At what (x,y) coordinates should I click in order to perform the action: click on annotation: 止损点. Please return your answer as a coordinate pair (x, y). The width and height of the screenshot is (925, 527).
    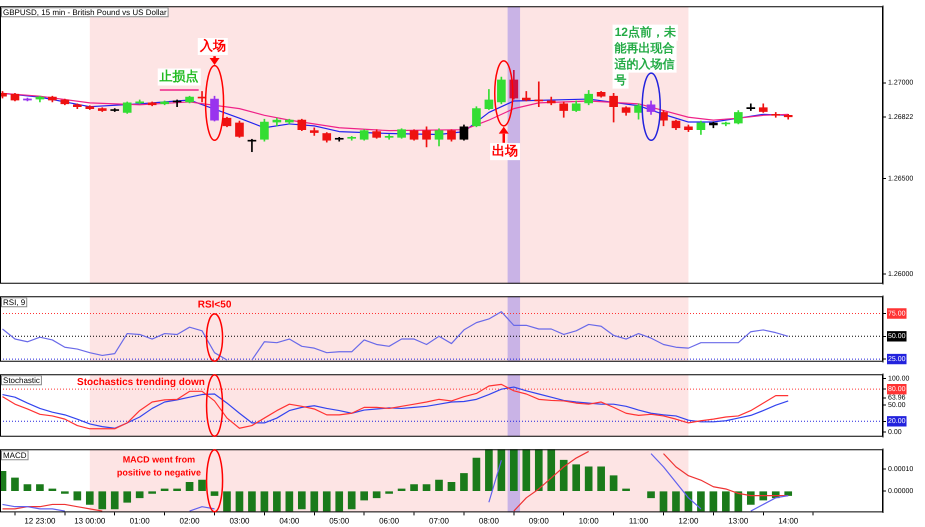
    Looking at the image, I should click on (178, 76).